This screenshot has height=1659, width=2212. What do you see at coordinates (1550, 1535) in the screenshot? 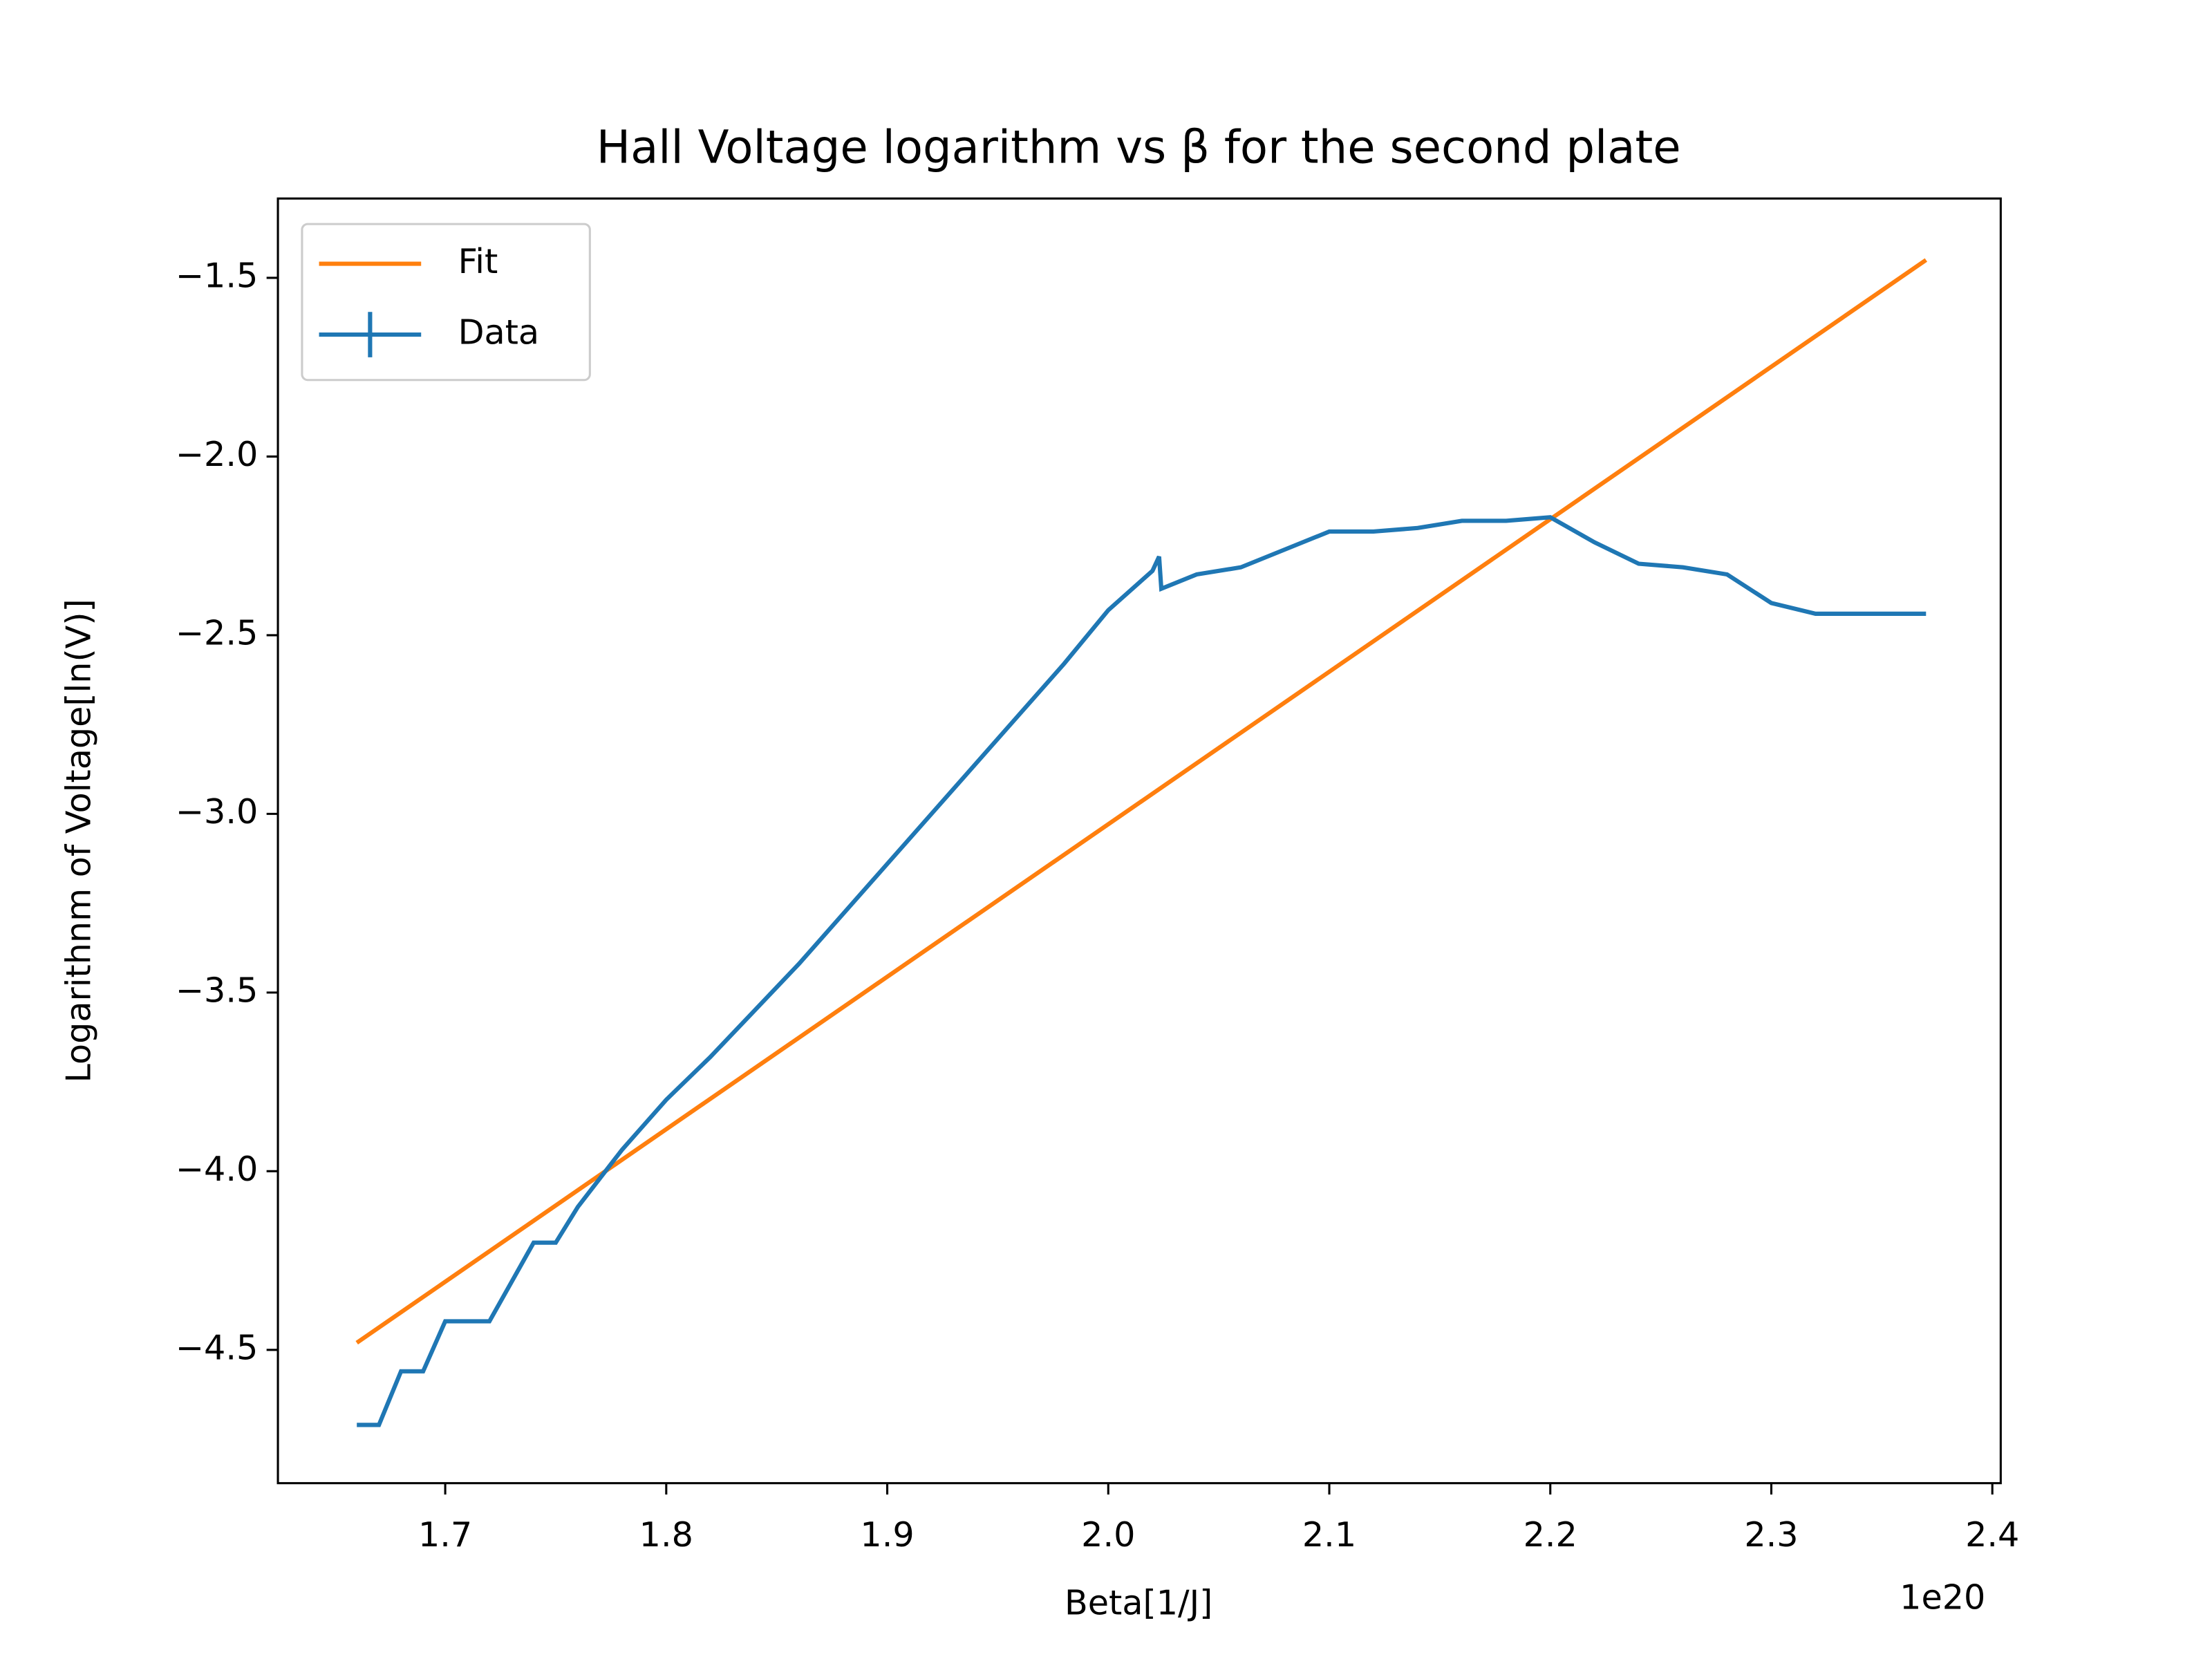
I see `x-tick-label: 2.2` at bounding box center [1550, 1535].